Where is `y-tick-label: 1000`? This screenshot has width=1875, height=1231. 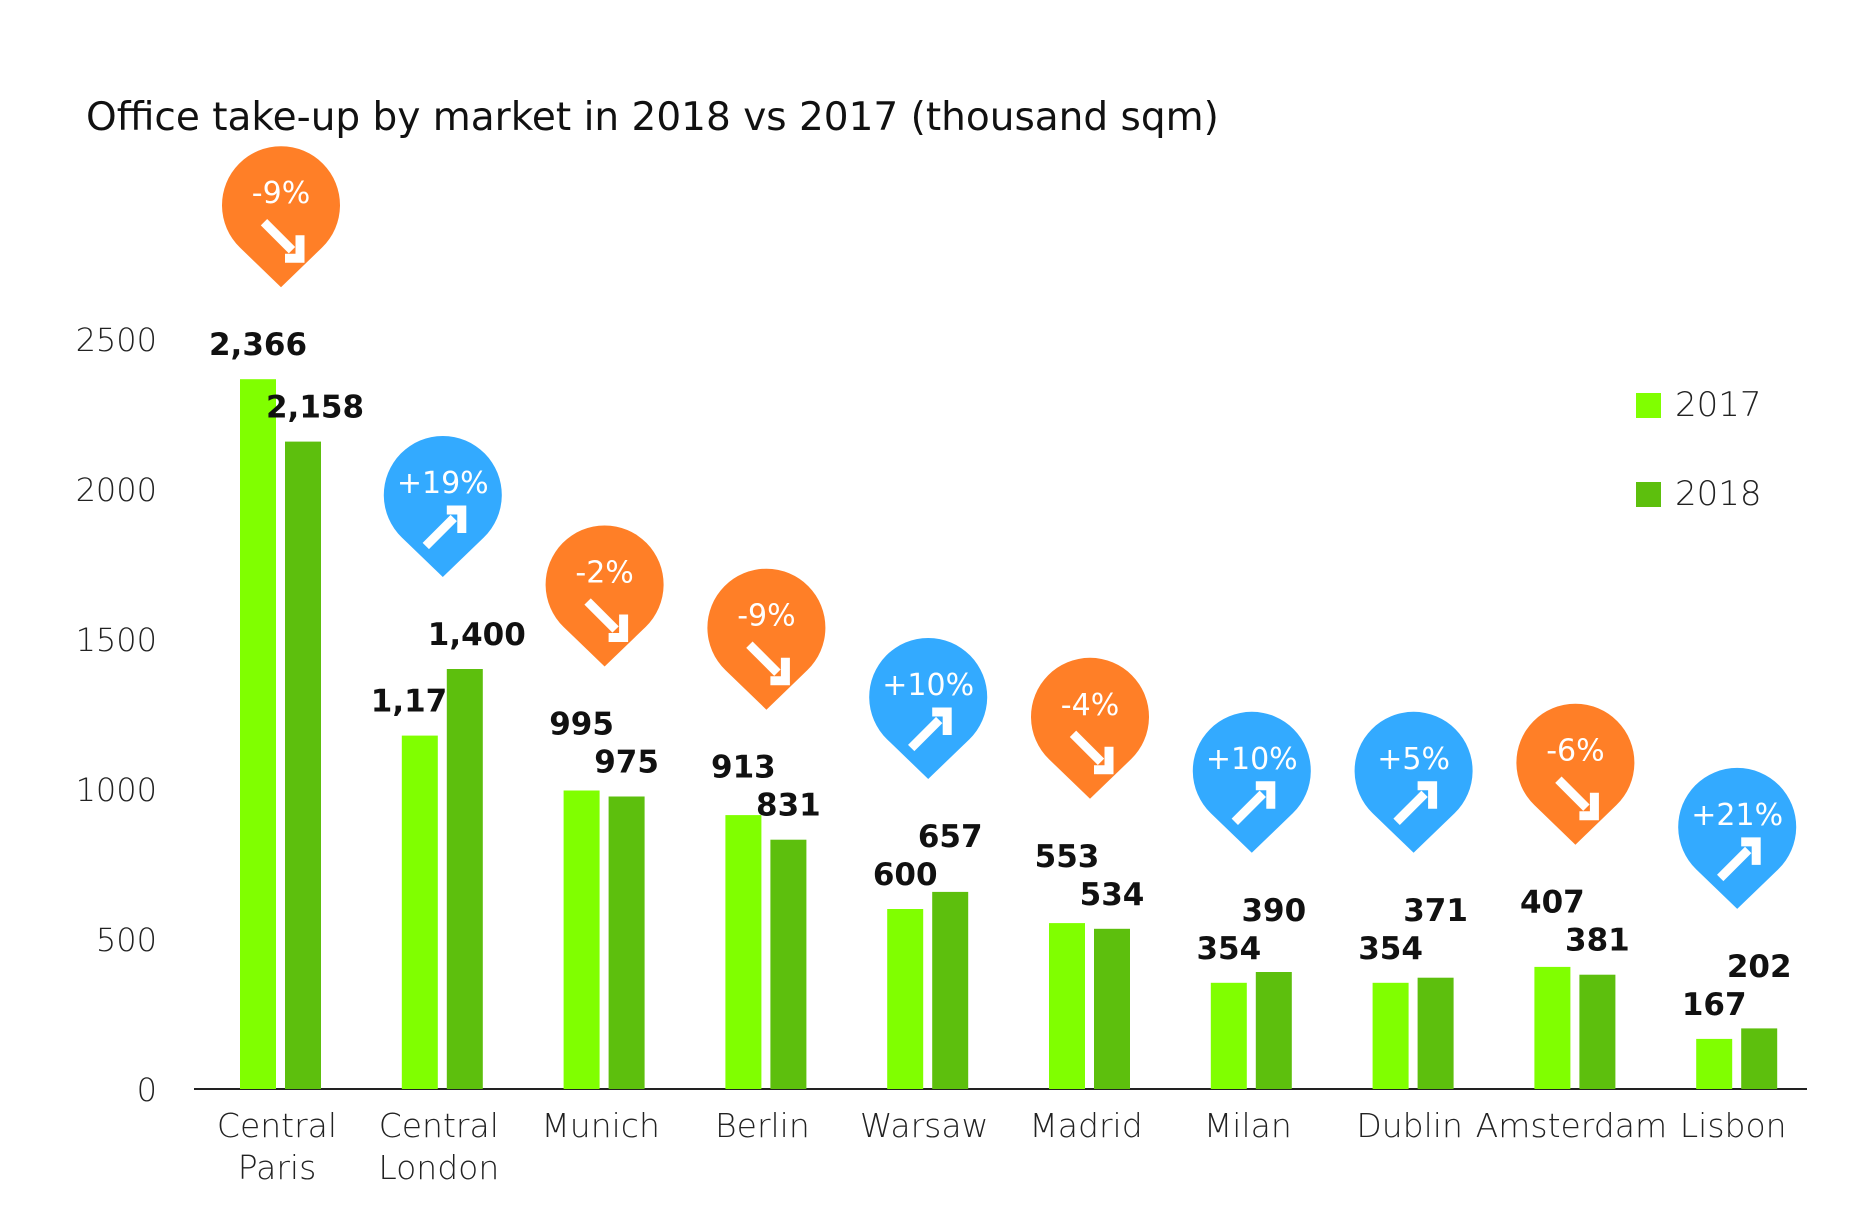 y-tick-label: 1000 is located at coordinates (116, 790).